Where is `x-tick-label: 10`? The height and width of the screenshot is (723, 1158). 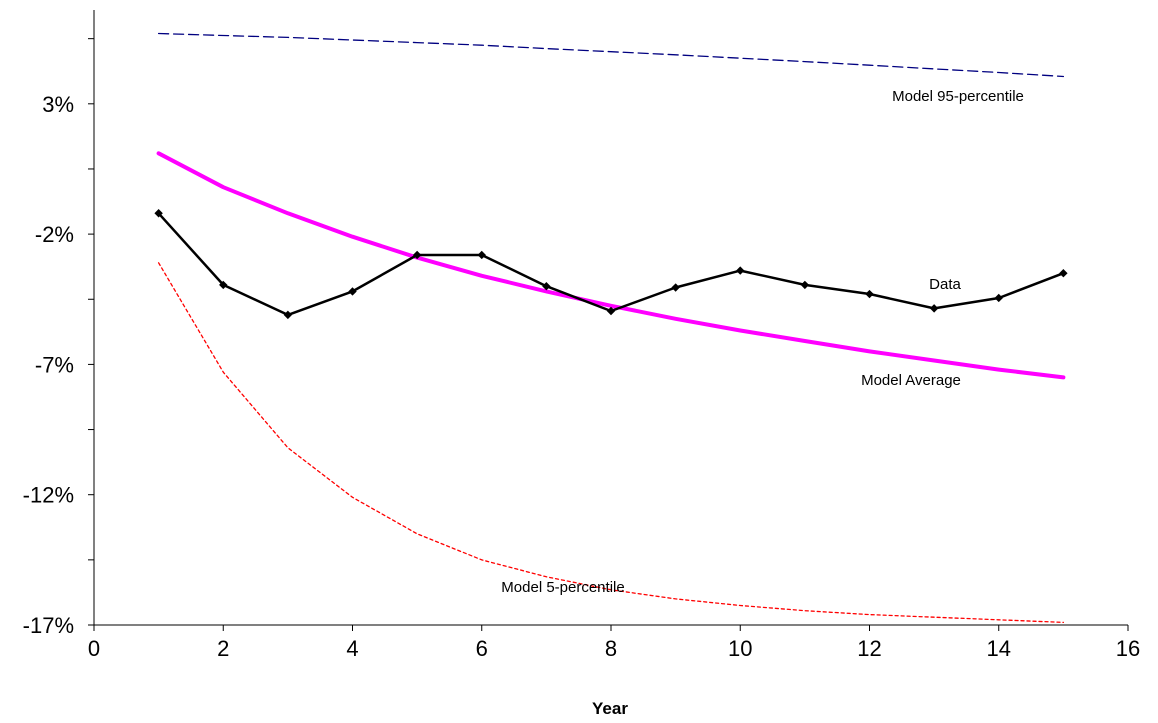
x-tick-label: 10 is located at coordinates (740, 648).